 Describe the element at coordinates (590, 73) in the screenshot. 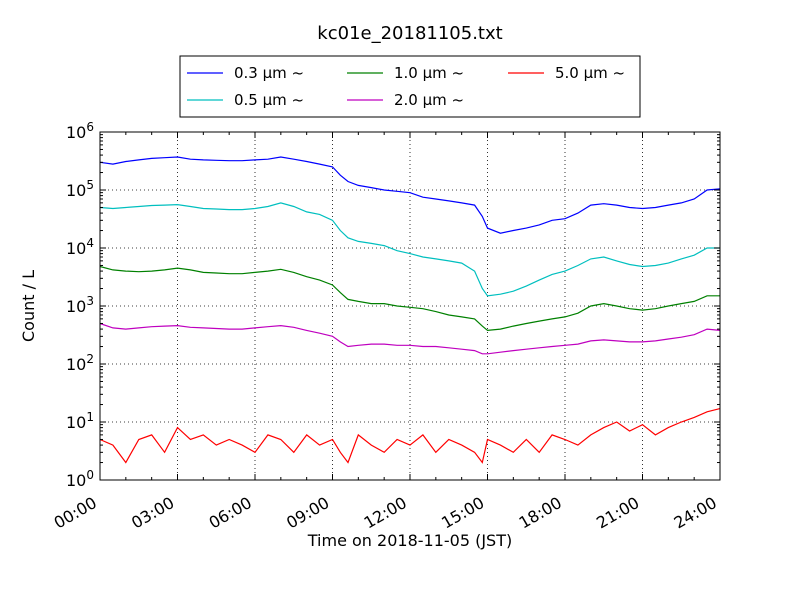

I see `legend-label-4: 5.0 μm ~` at that location.